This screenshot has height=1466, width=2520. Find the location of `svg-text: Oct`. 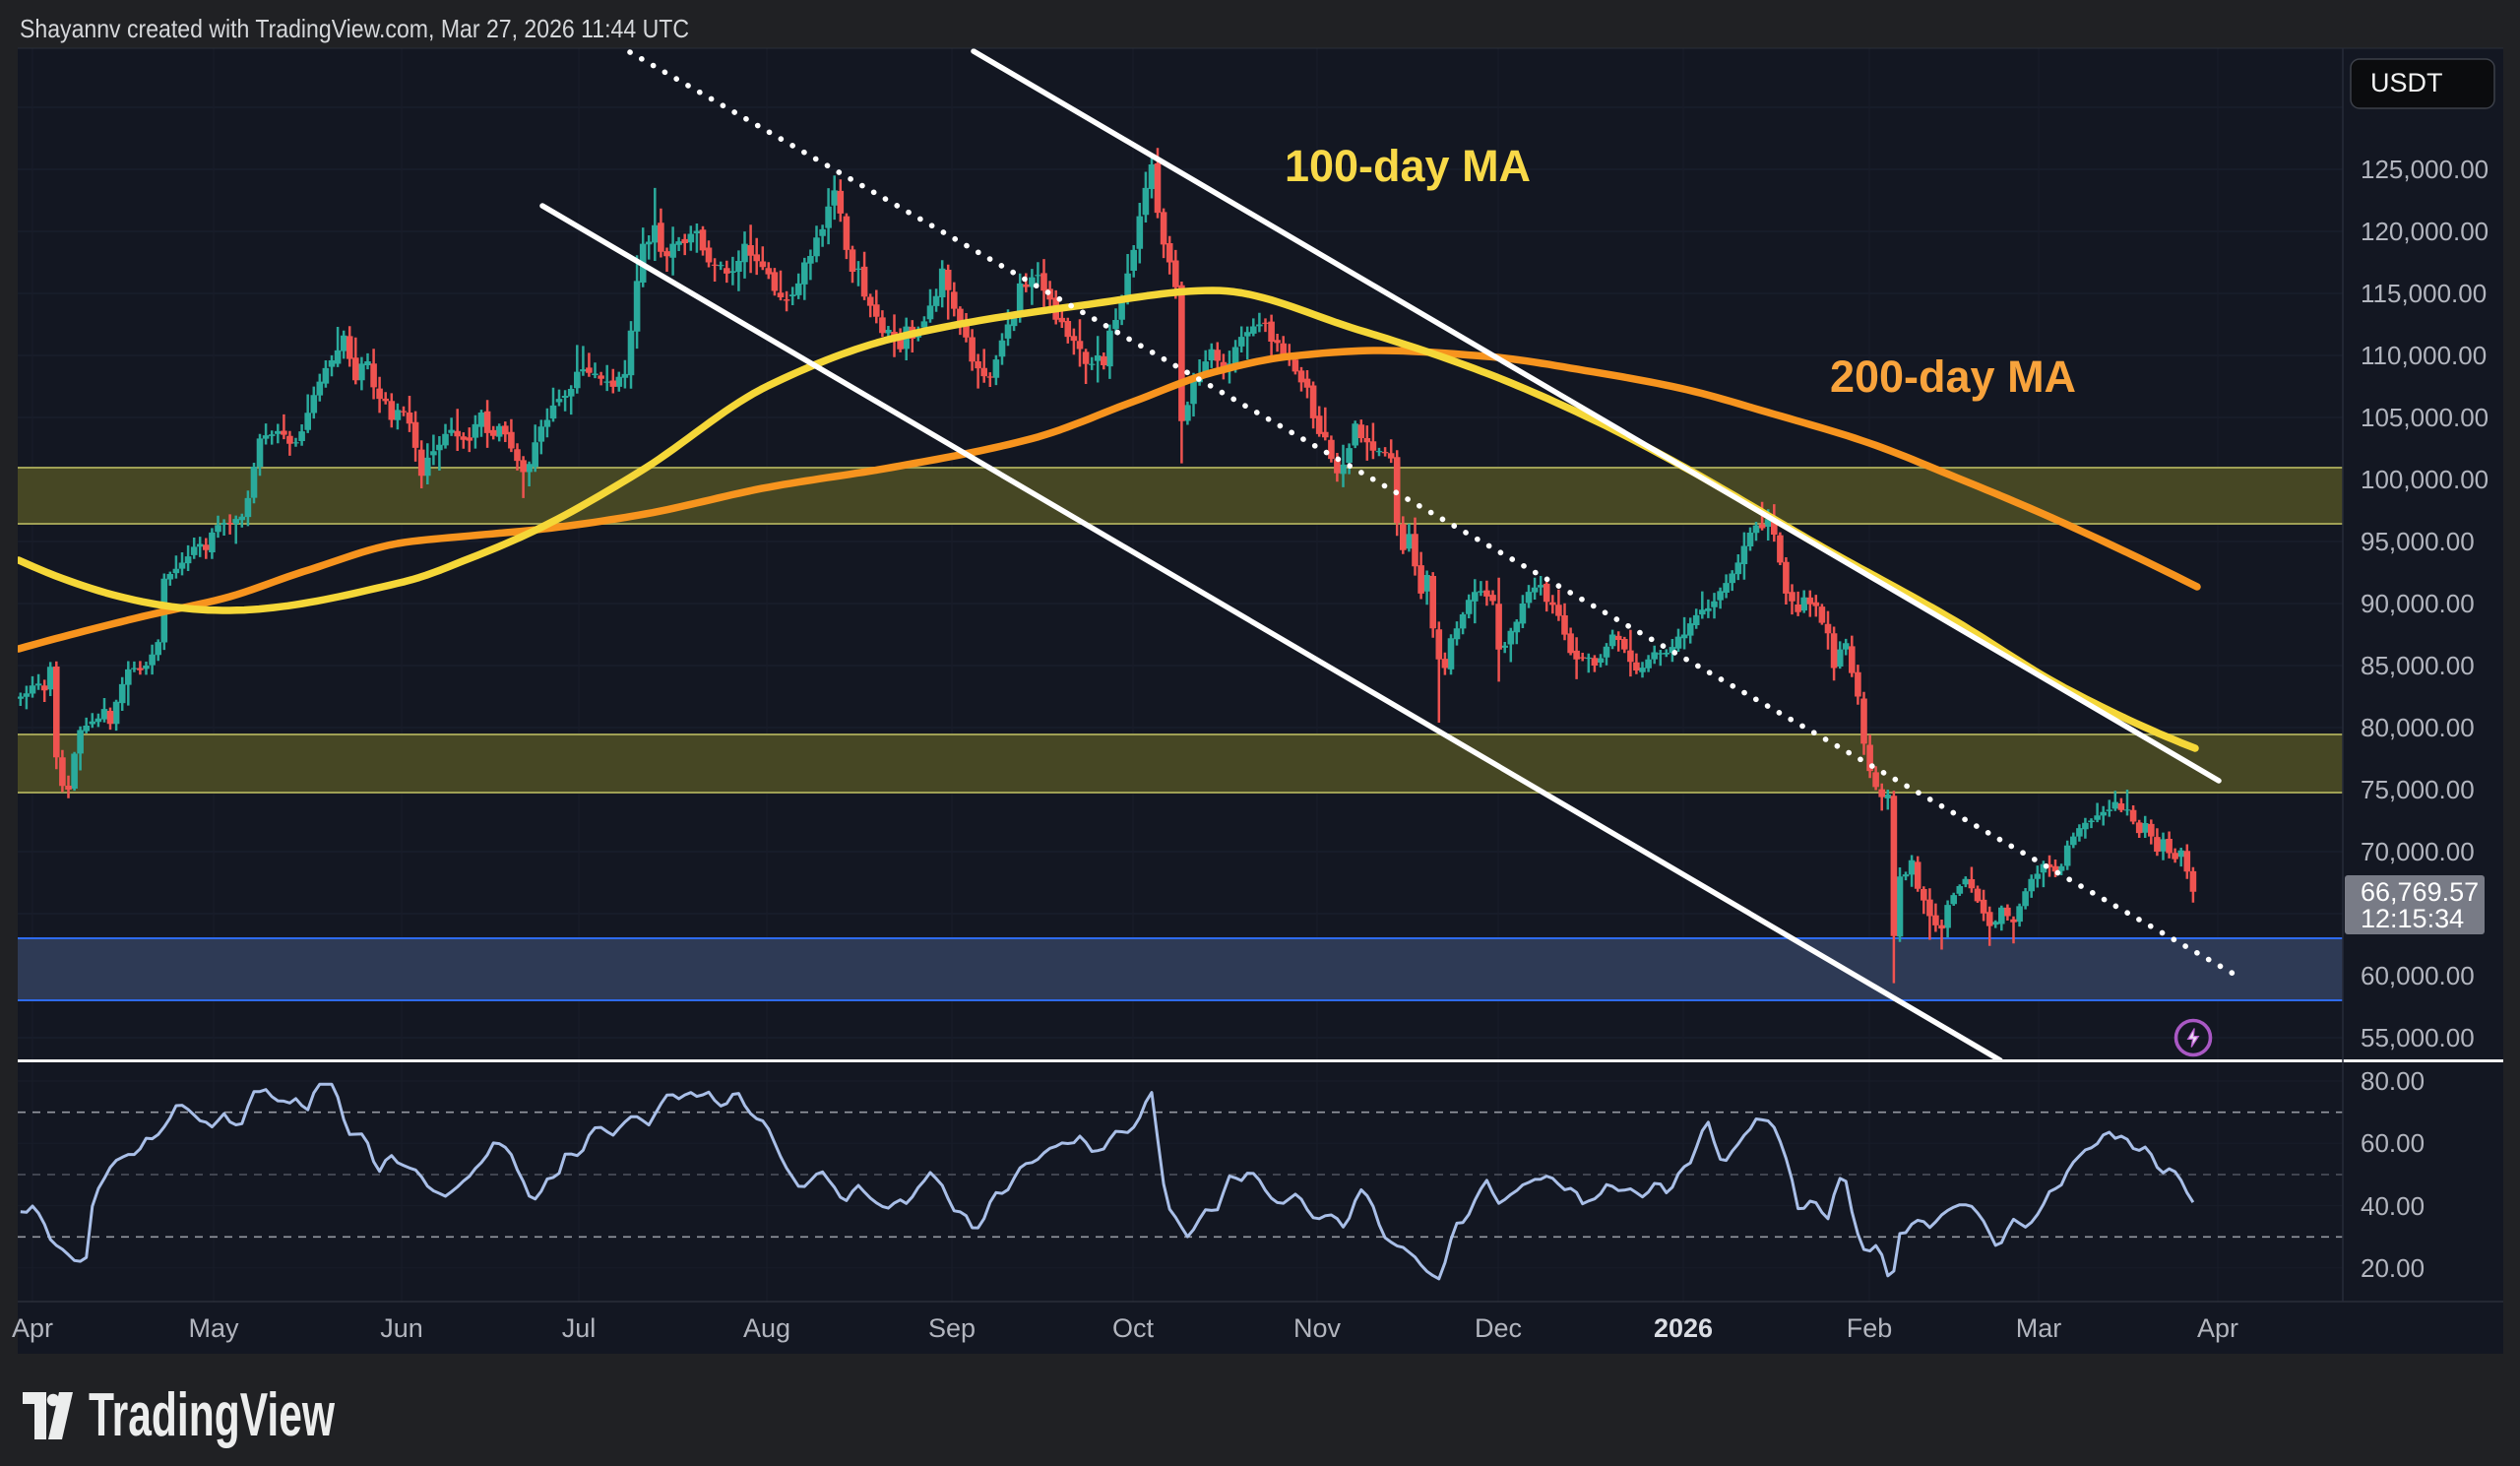

svg-text: Oct is located at coordinates (1133, 1328).